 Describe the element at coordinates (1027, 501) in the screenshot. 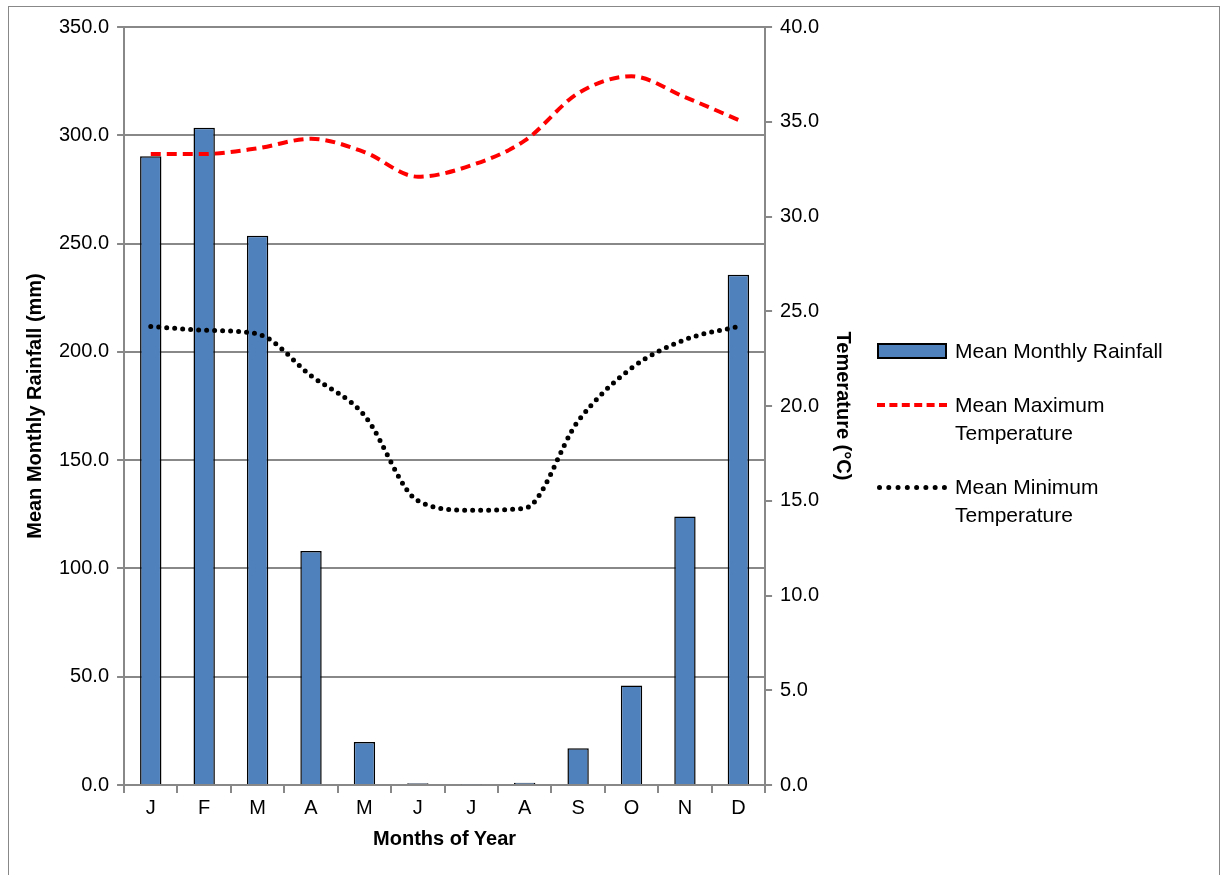

I see `legend-label: Mean Minimum Temperature` at that location.